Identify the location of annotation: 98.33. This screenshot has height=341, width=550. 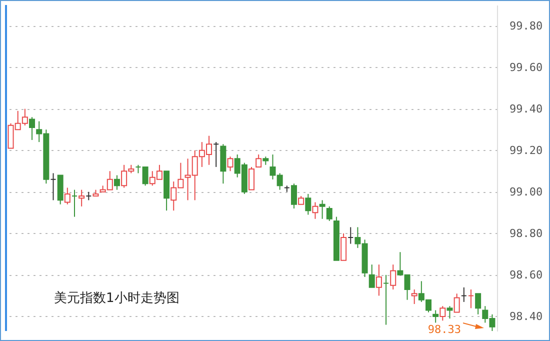
(444, 329).